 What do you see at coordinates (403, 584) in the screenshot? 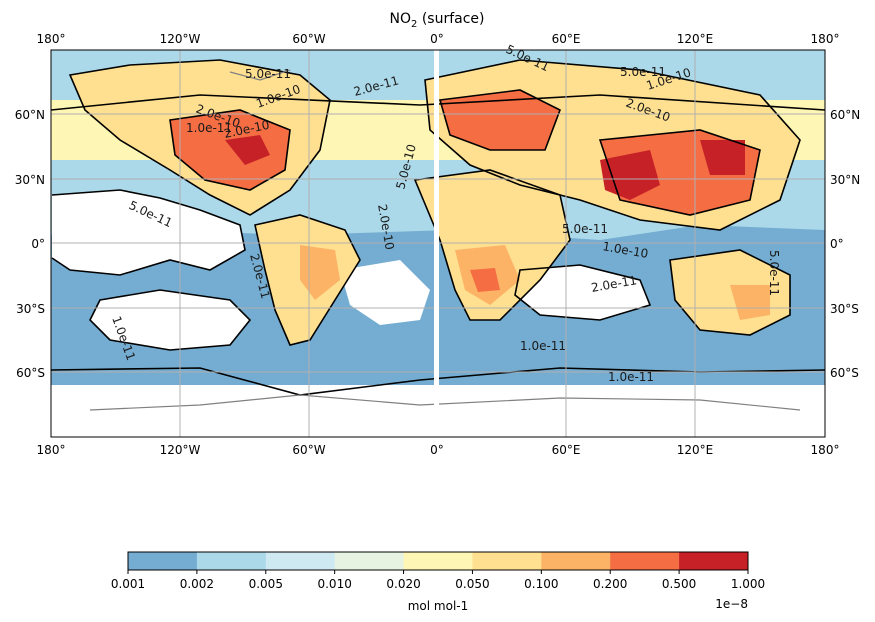
I see `colorbar-tick-label: 0.020` at bounding box center [403, 584].